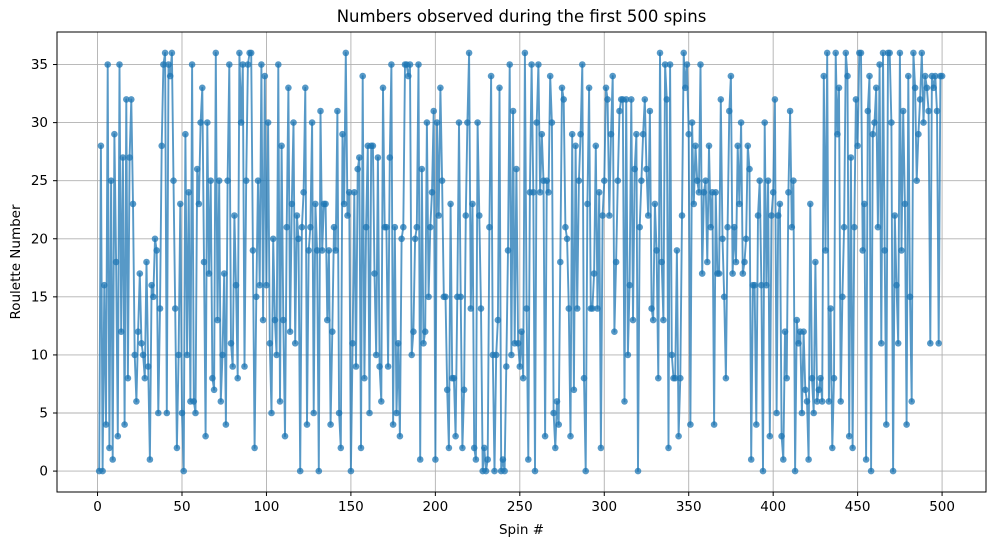 The image size is (996, 547). What do you see at coordinates (267, 507) in the screenshot?
I see `x-tick-label: 100` at bounding box center [267, 507].